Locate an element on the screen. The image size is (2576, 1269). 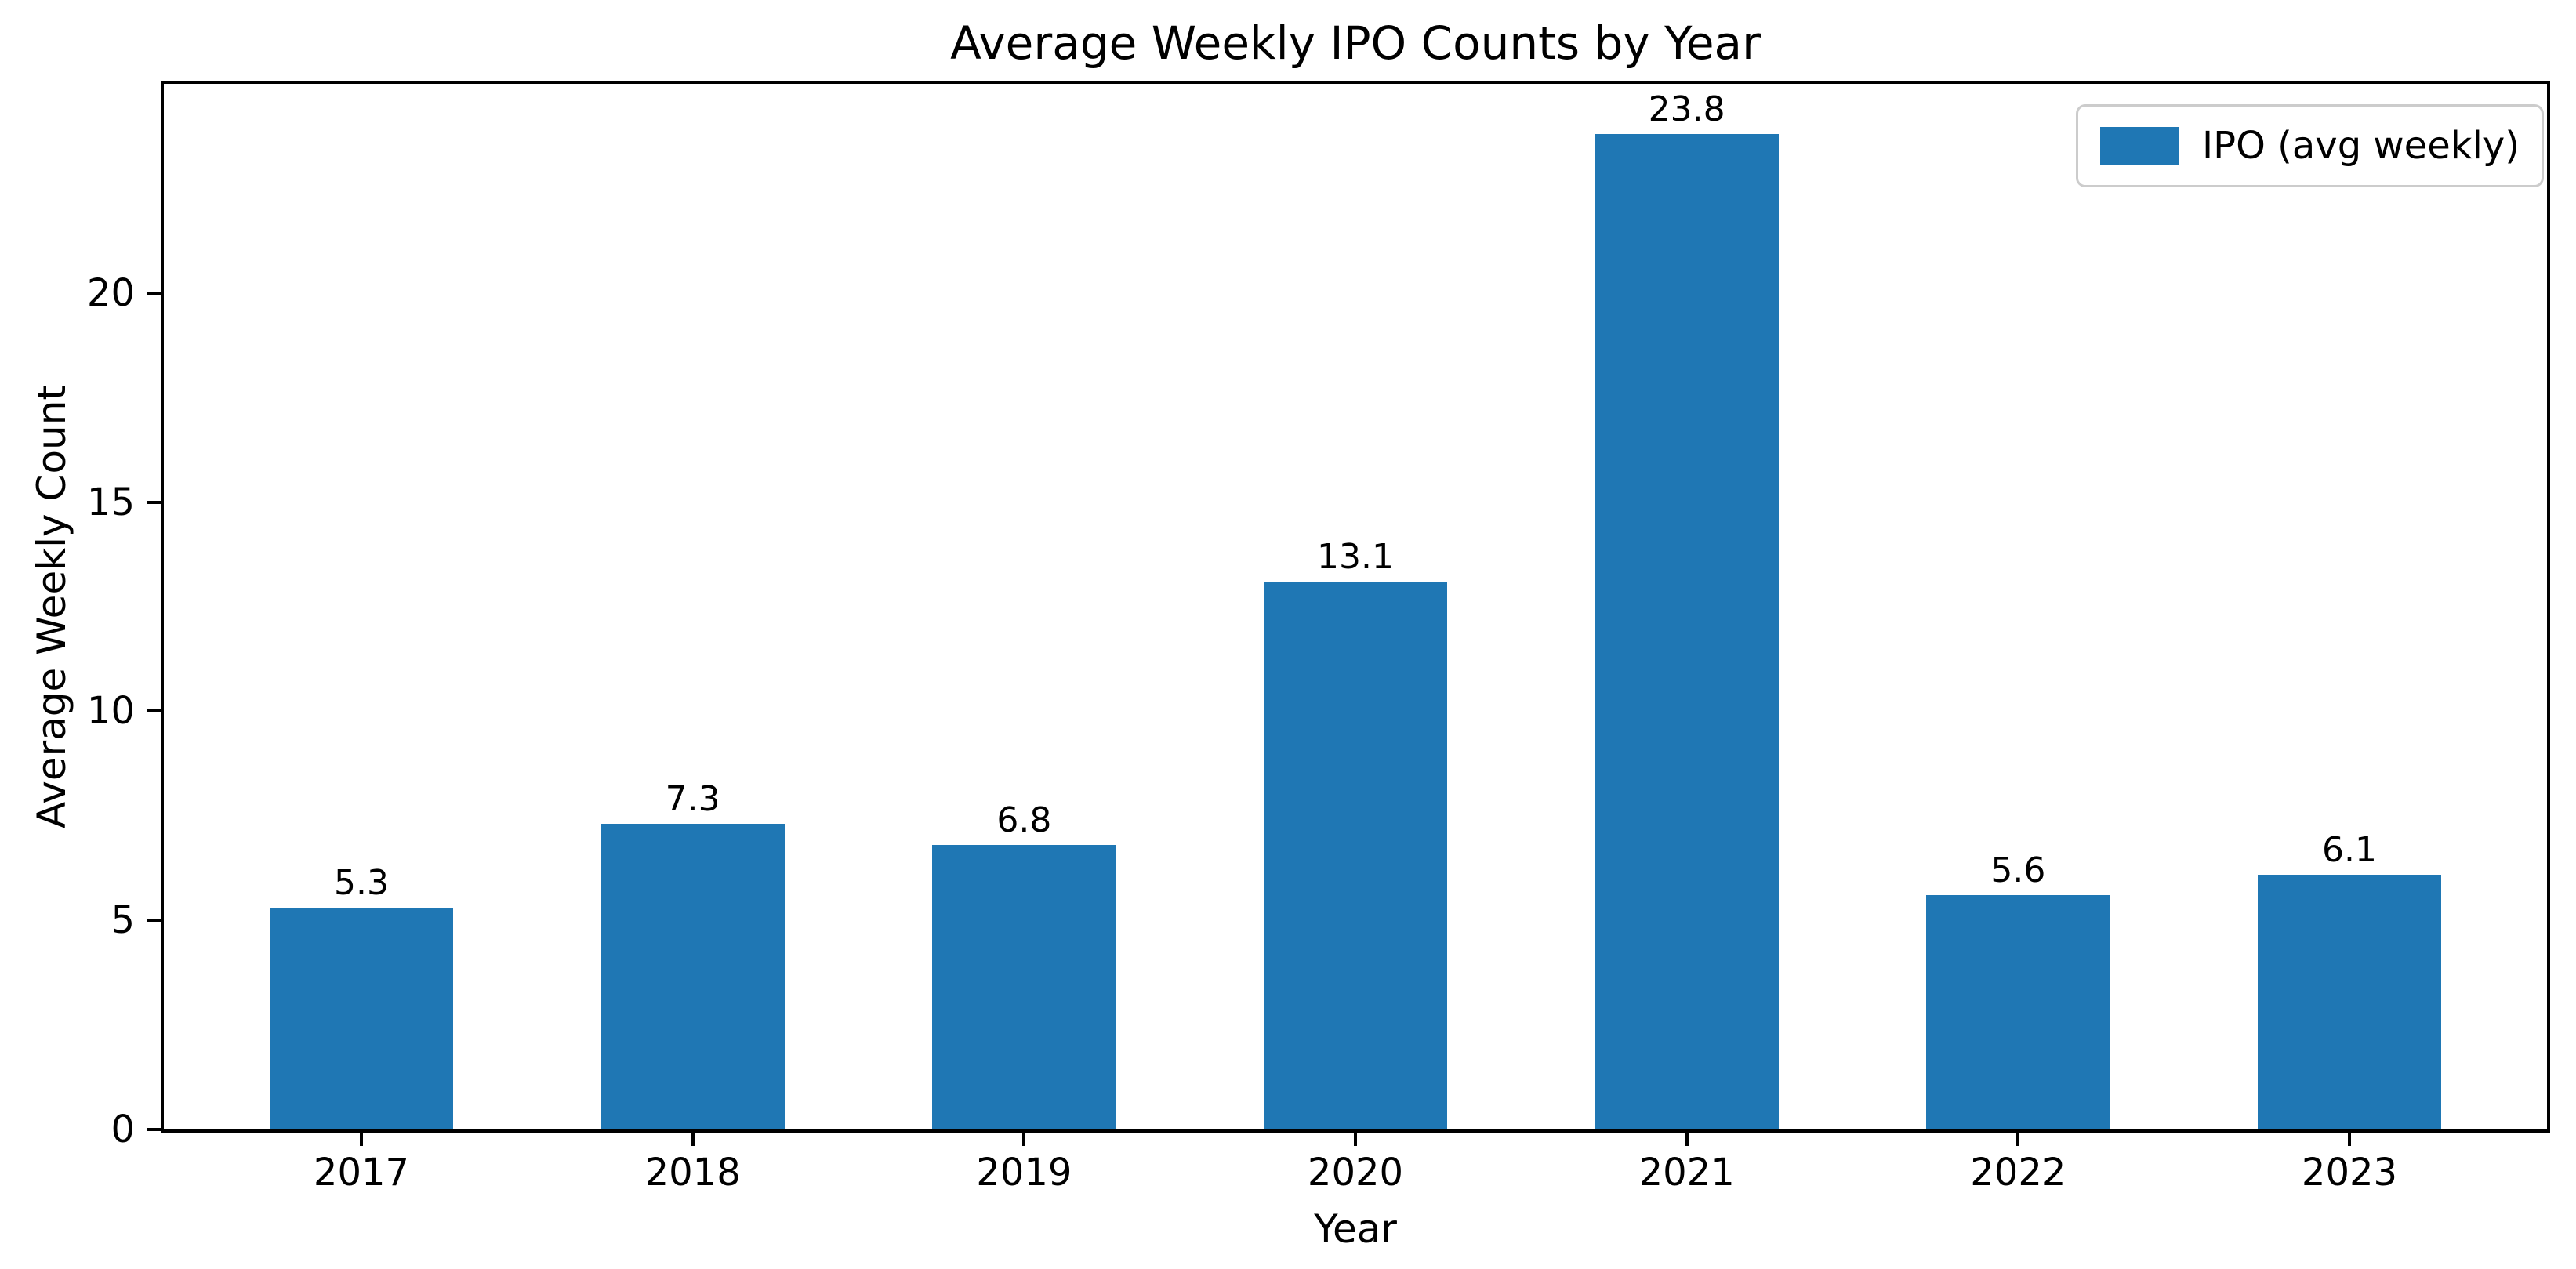
bar-2021 is located at coordinates (1687, 631).